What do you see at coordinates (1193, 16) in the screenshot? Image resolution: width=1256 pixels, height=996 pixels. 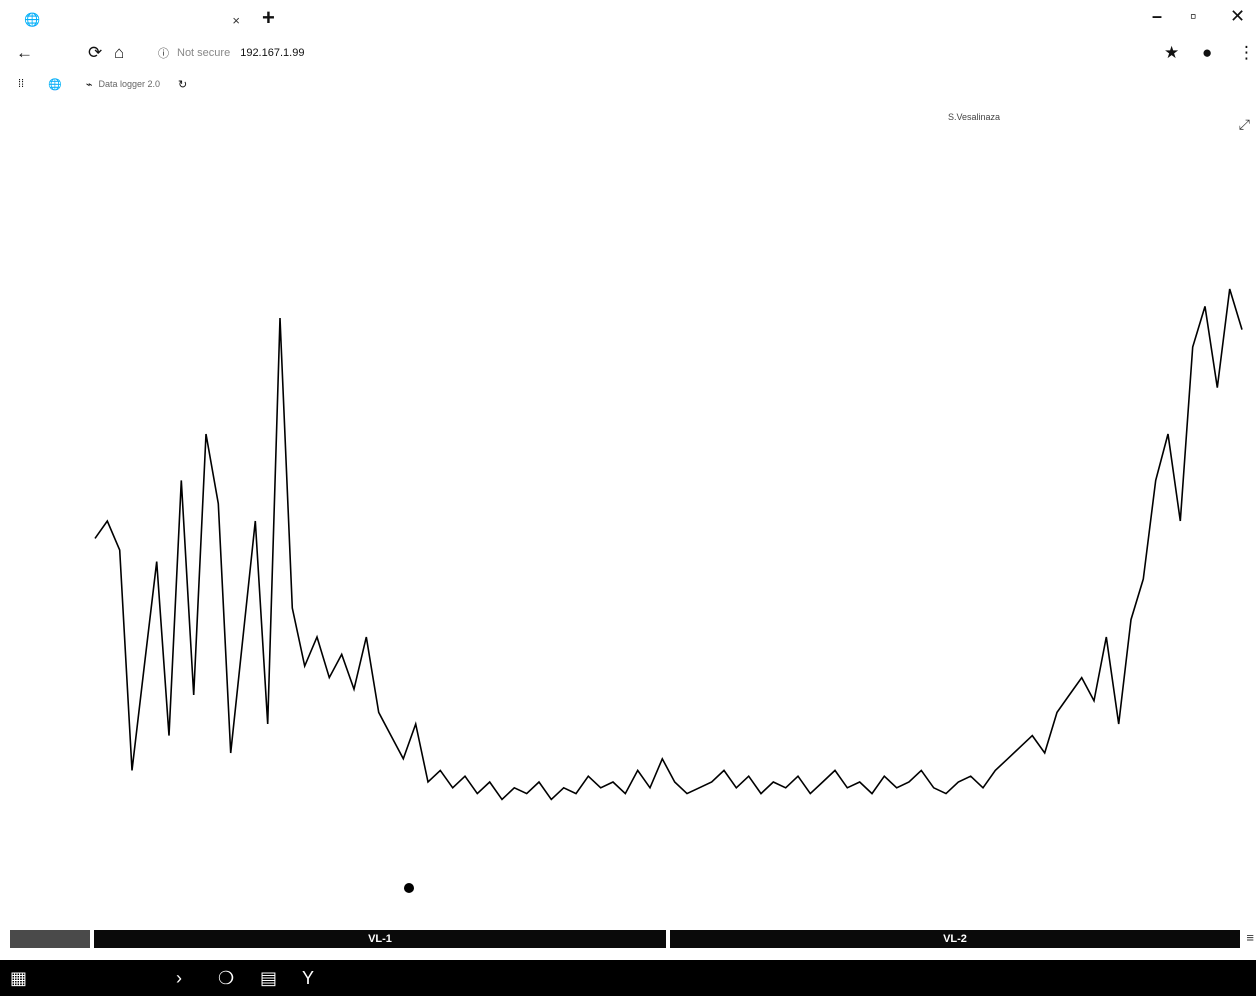 I see `restore-button: ▫` at bounding box center [1193, 16].